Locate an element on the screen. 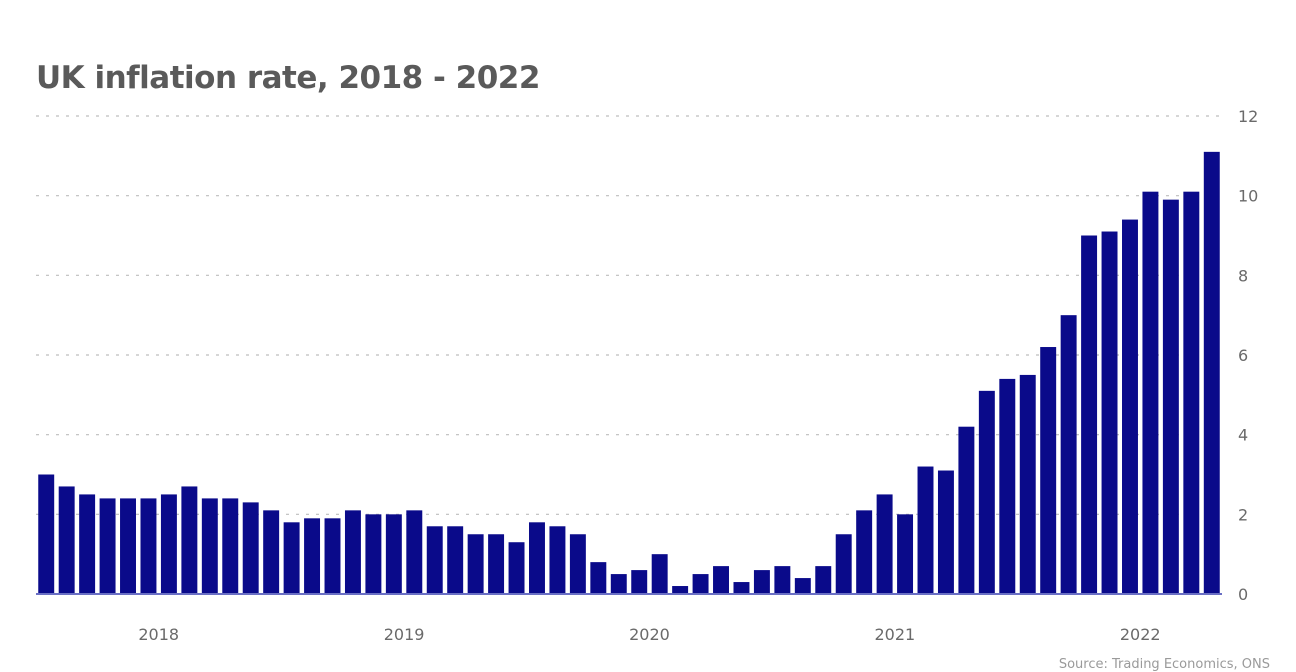 The image size is (1296, 672). y-tick-label: 8 is located at coordinates (1243, 275).